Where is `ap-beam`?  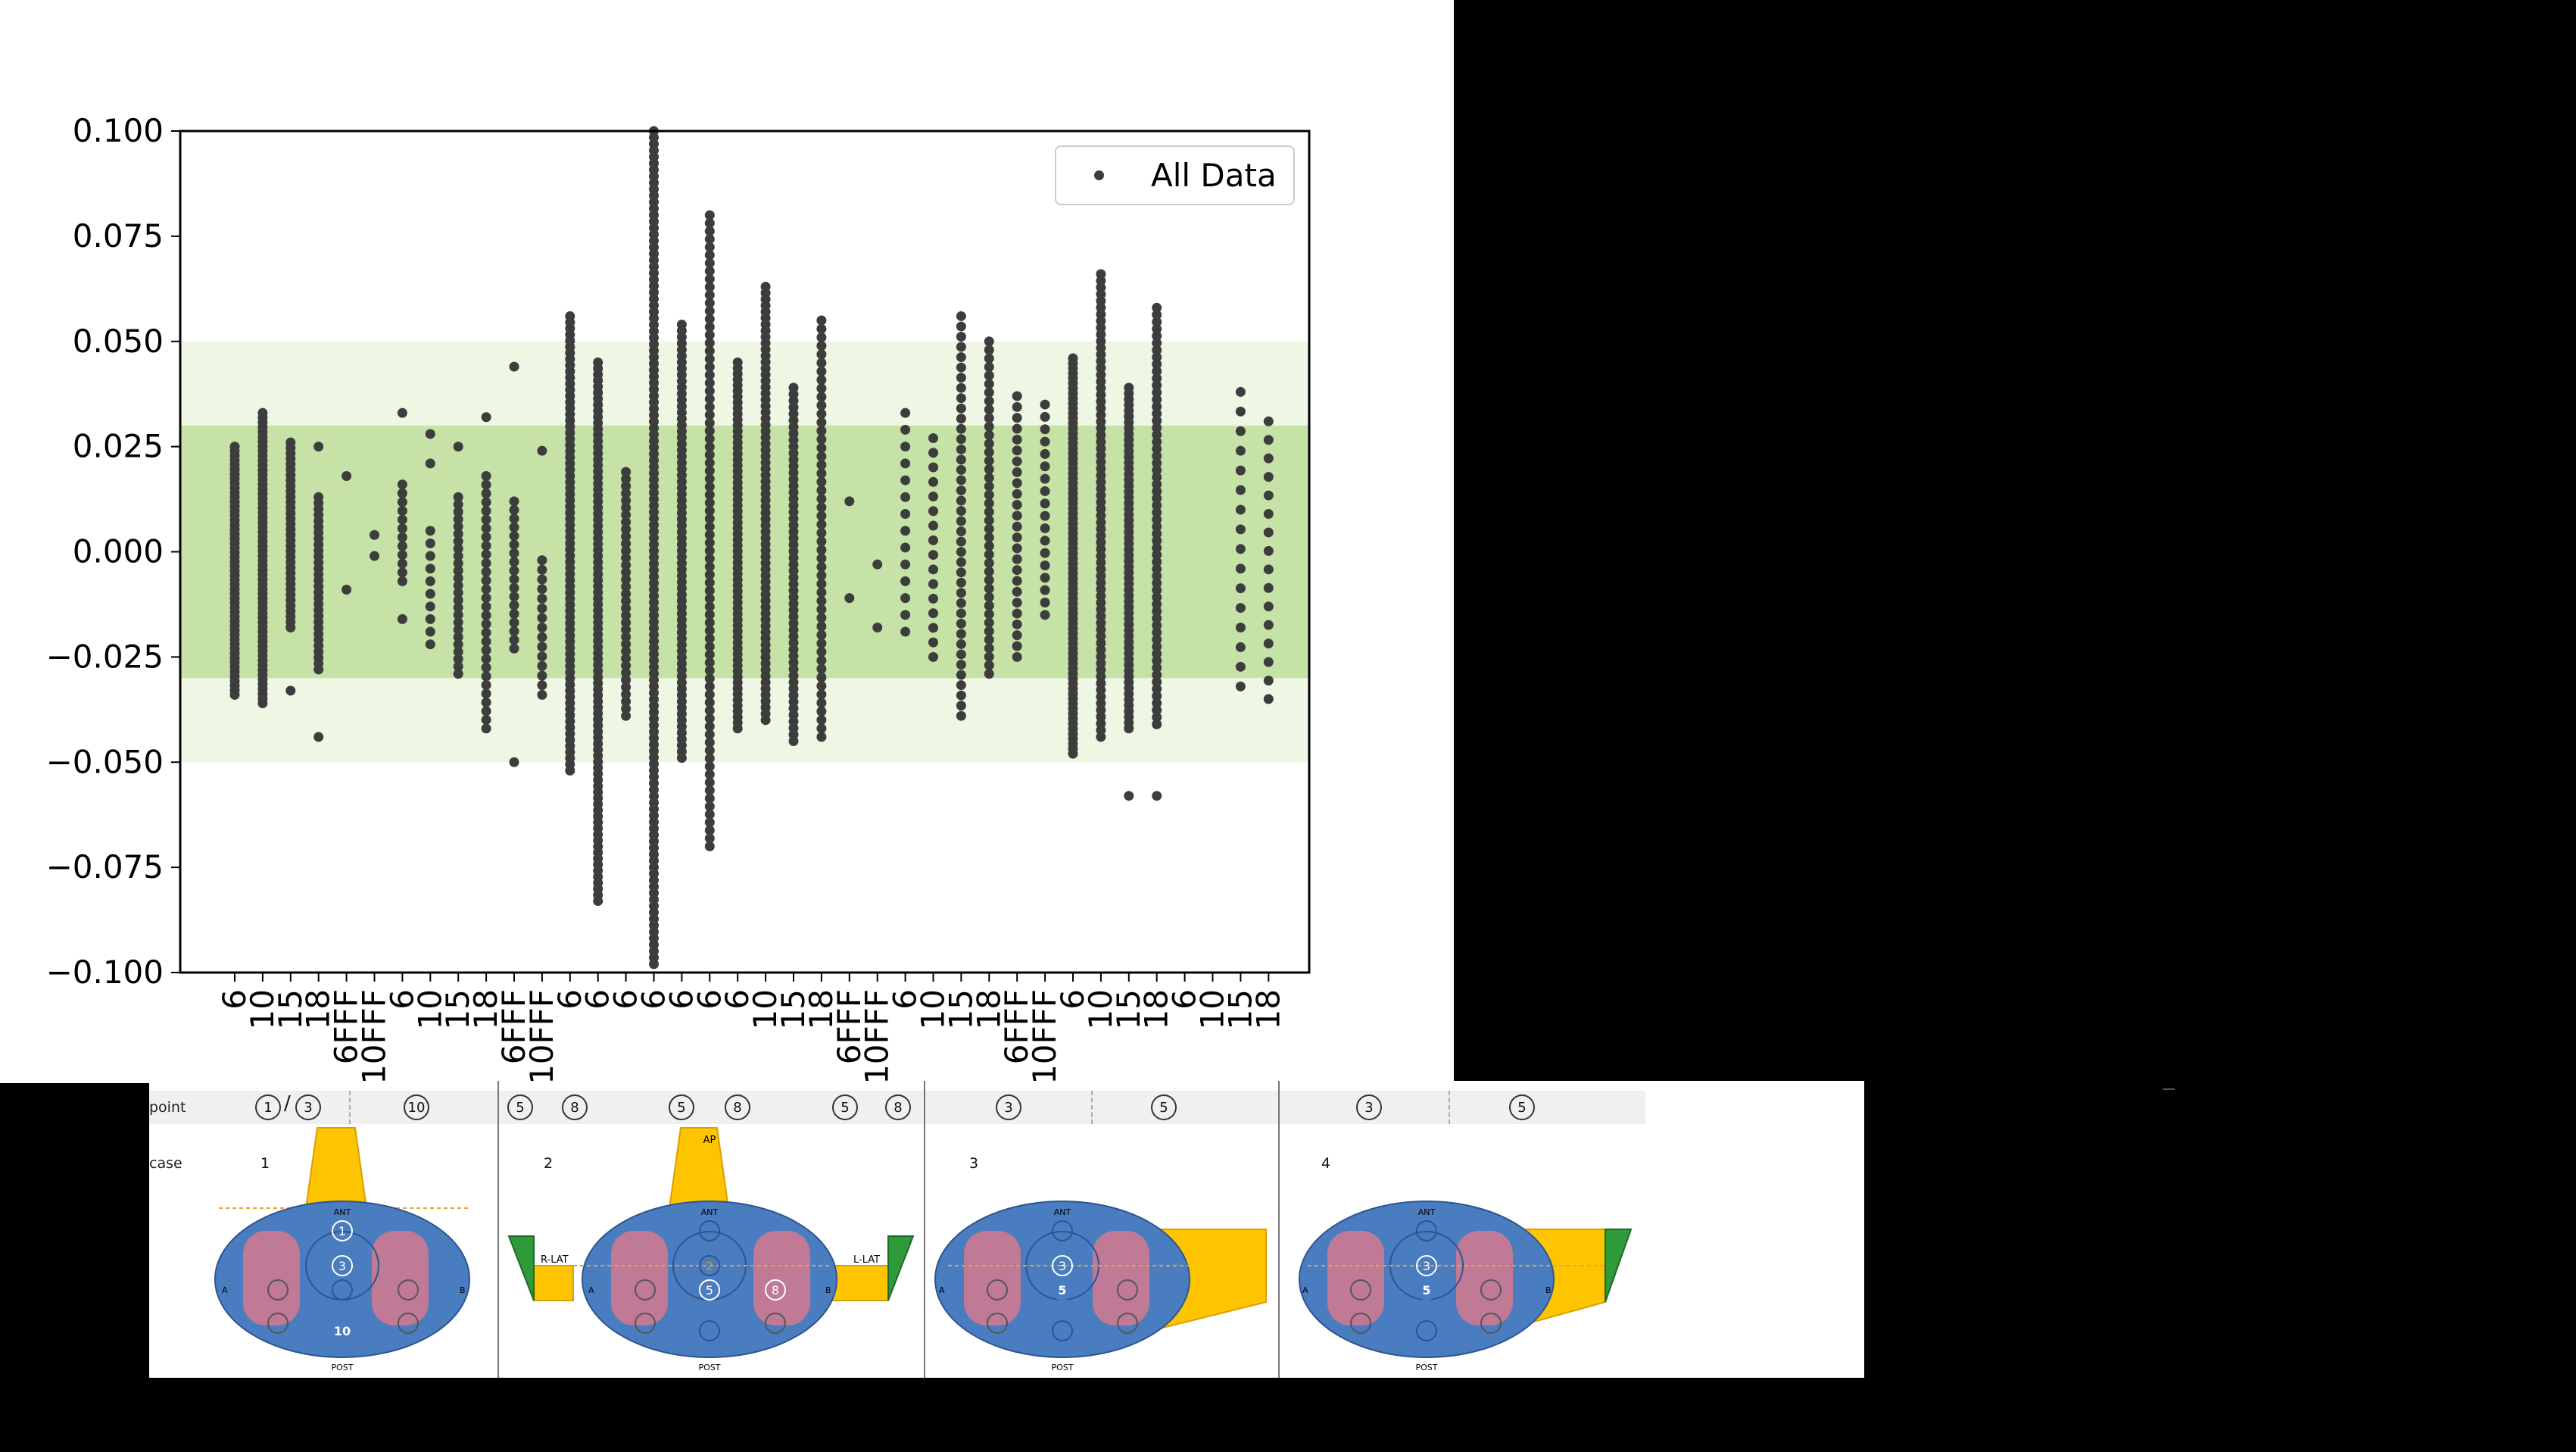
ap-beam is located at coordinates (699, 1168).